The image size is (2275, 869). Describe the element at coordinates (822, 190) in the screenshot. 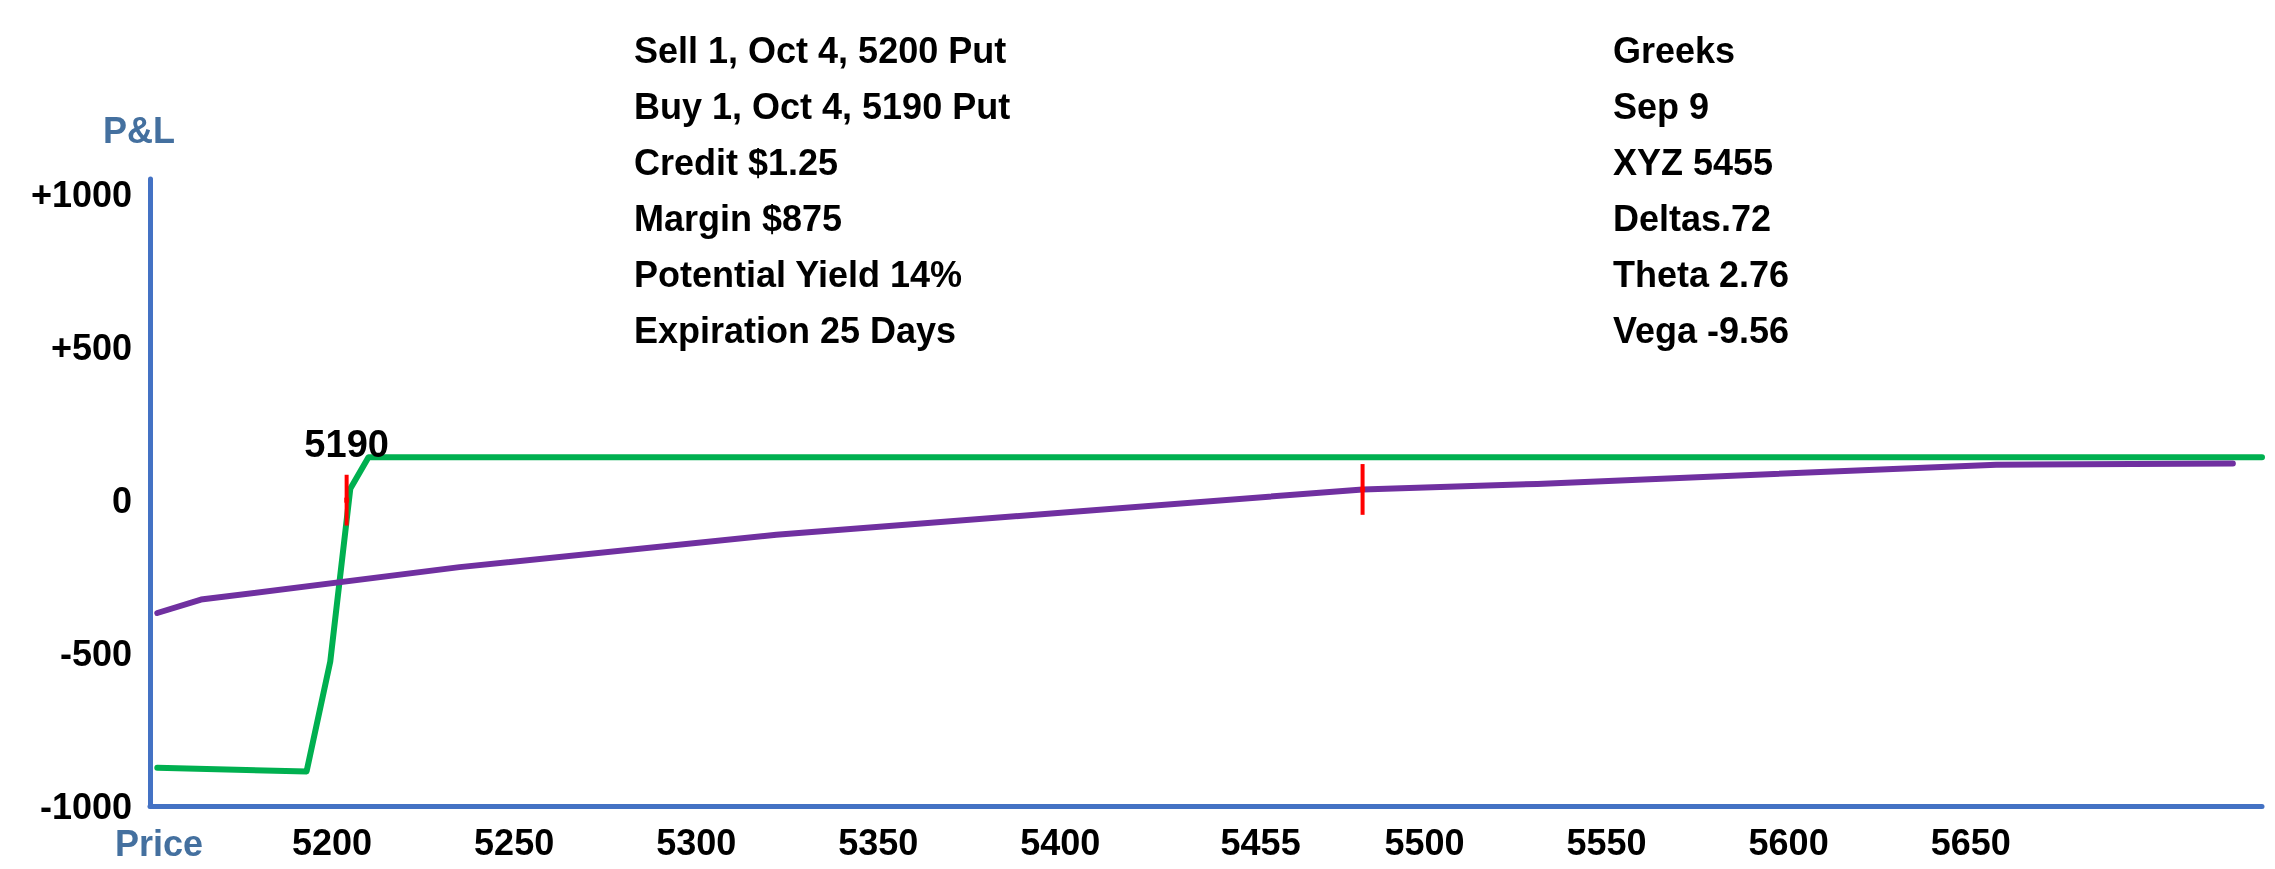

I see `annotation: Sell 1, Oct 4, 5200 Put Buy 1, Oct 4, 5190 Put Credit $1.25 Margin $875 Potential Yield 14% Expiration 25 Days` at that location.